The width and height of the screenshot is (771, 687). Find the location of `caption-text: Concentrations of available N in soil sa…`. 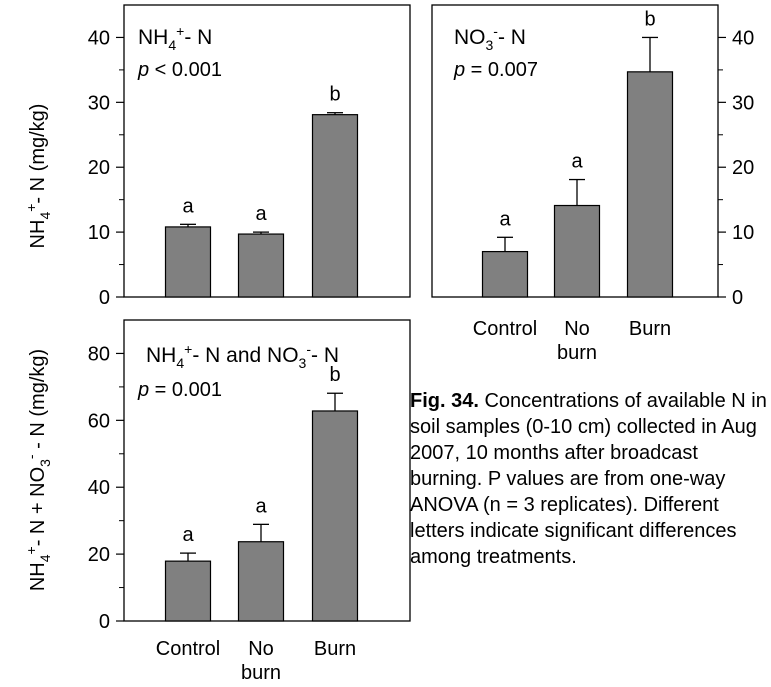

caption-text: Concentrations of available N in soil sa… is located at coordinates (588, 479).